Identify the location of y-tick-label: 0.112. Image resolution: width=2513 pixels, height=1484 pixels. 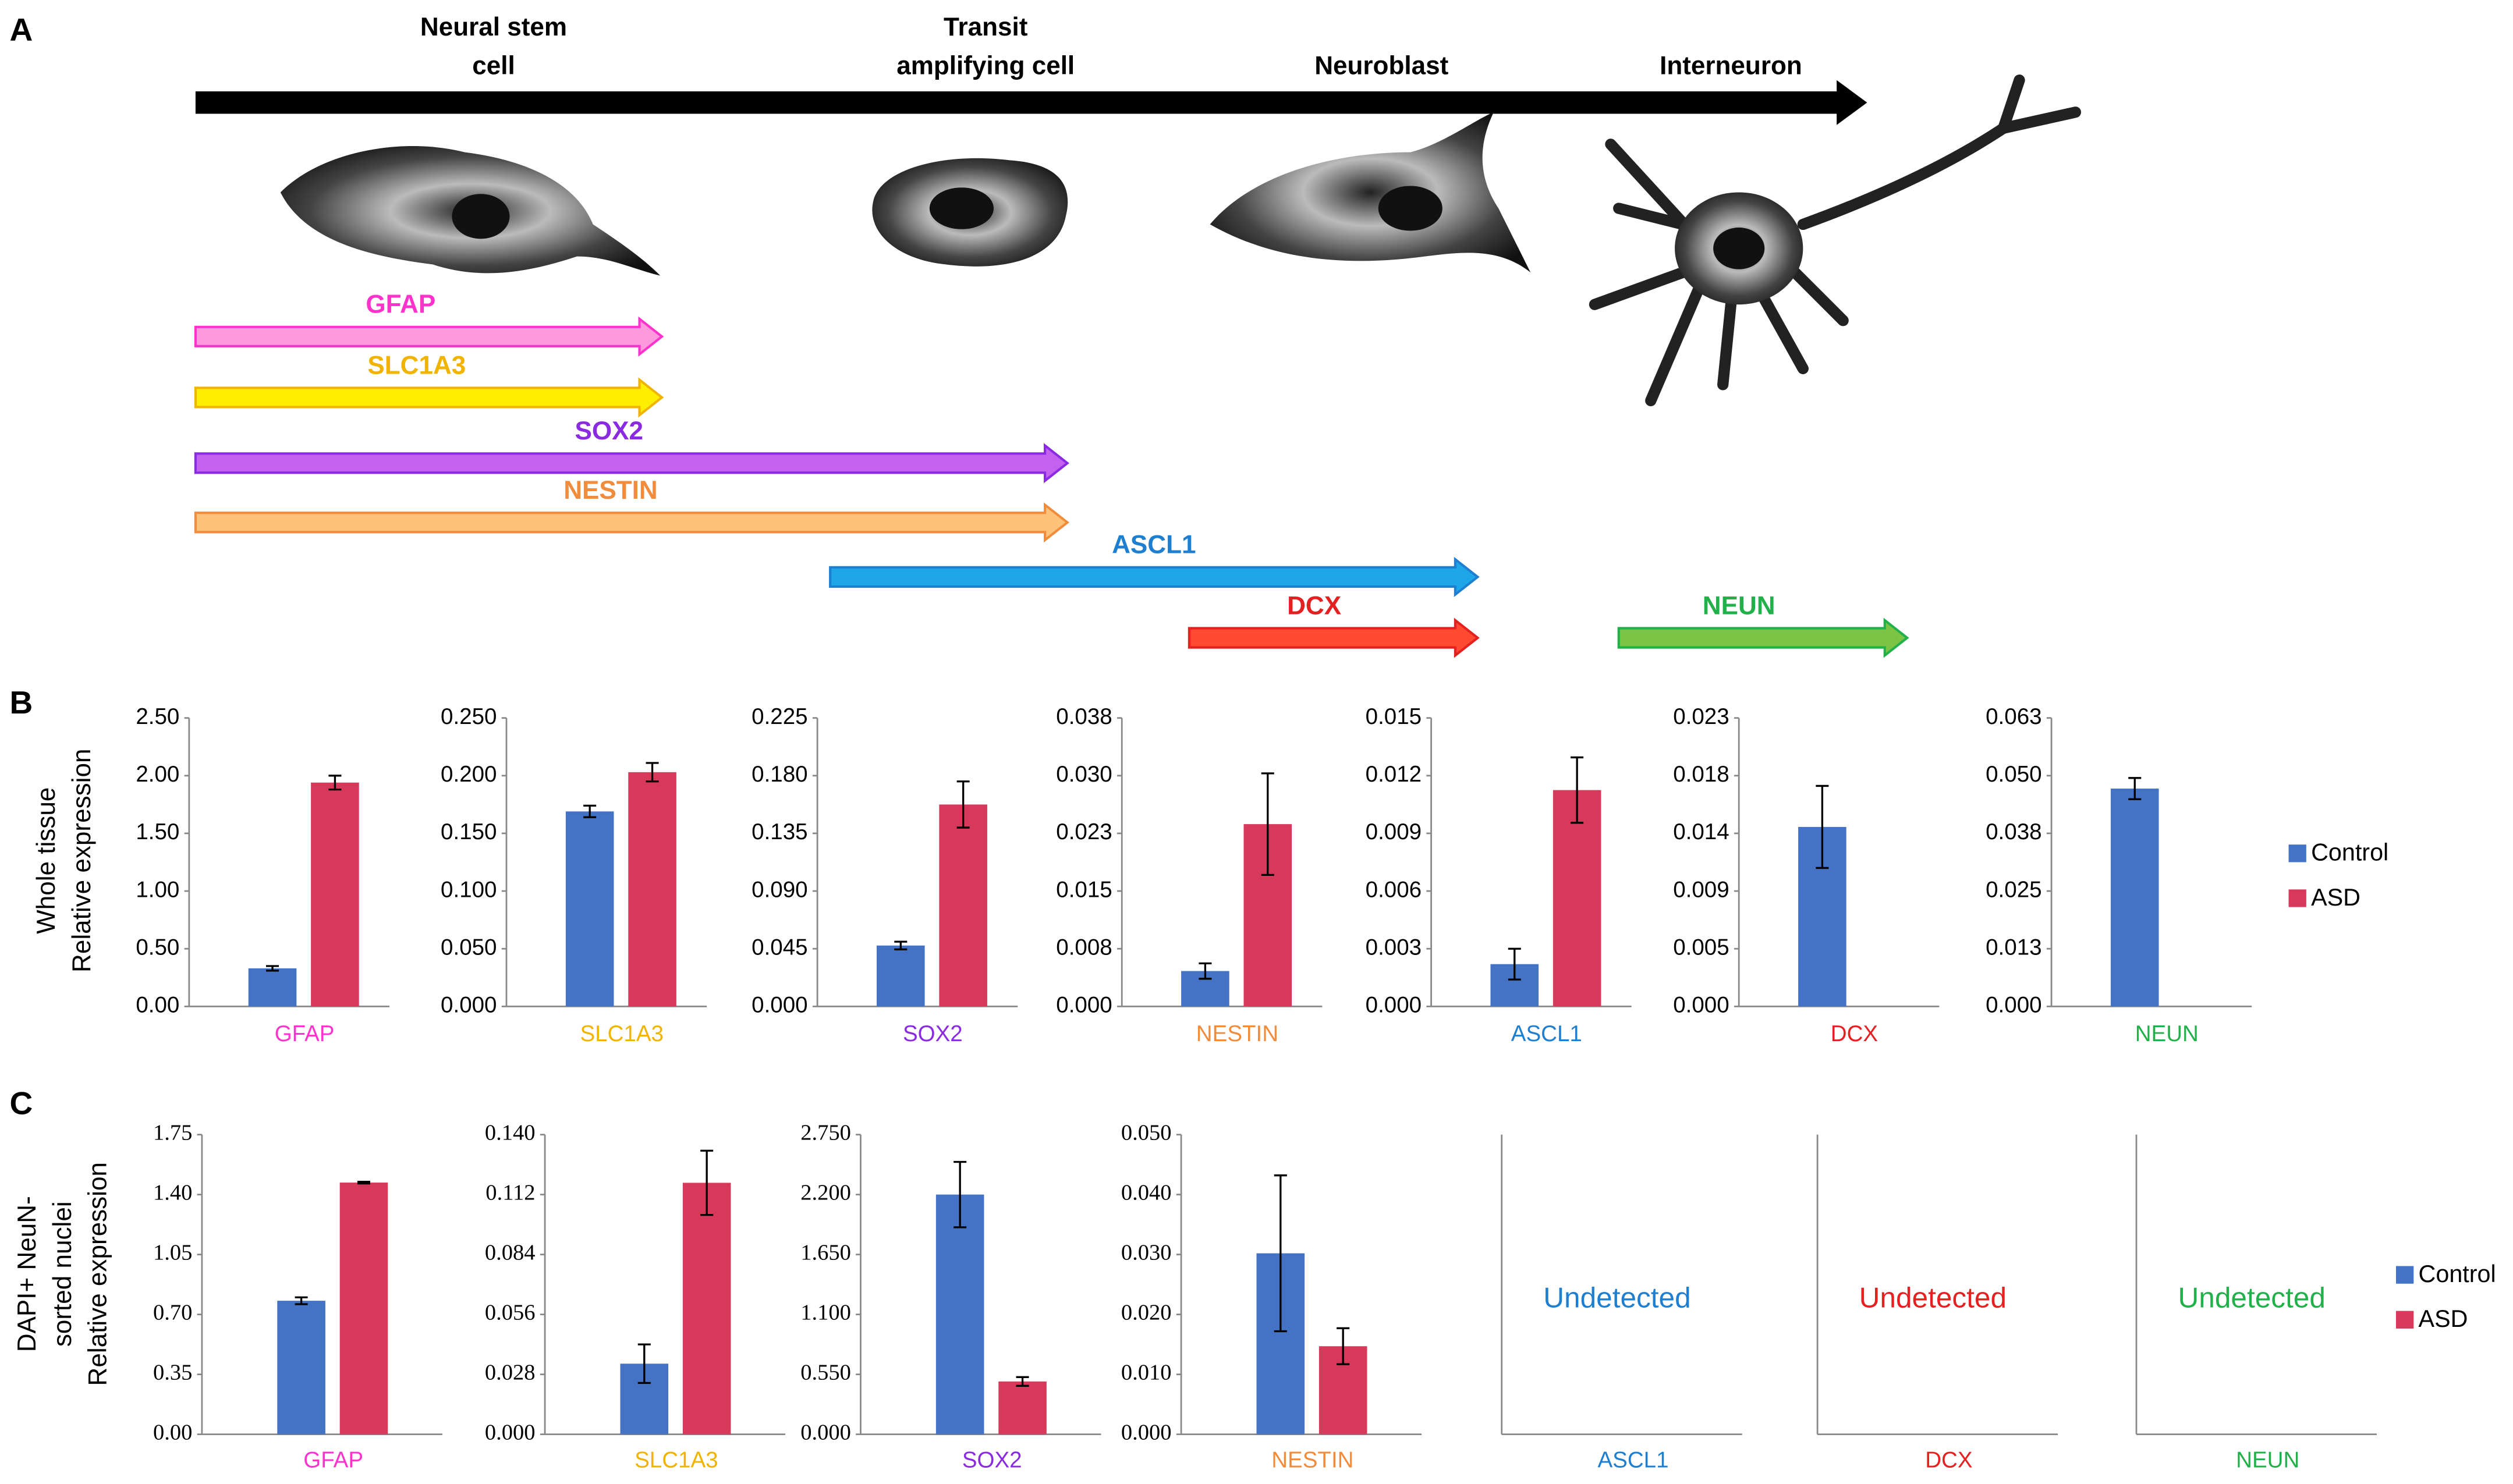
(510, 1193).